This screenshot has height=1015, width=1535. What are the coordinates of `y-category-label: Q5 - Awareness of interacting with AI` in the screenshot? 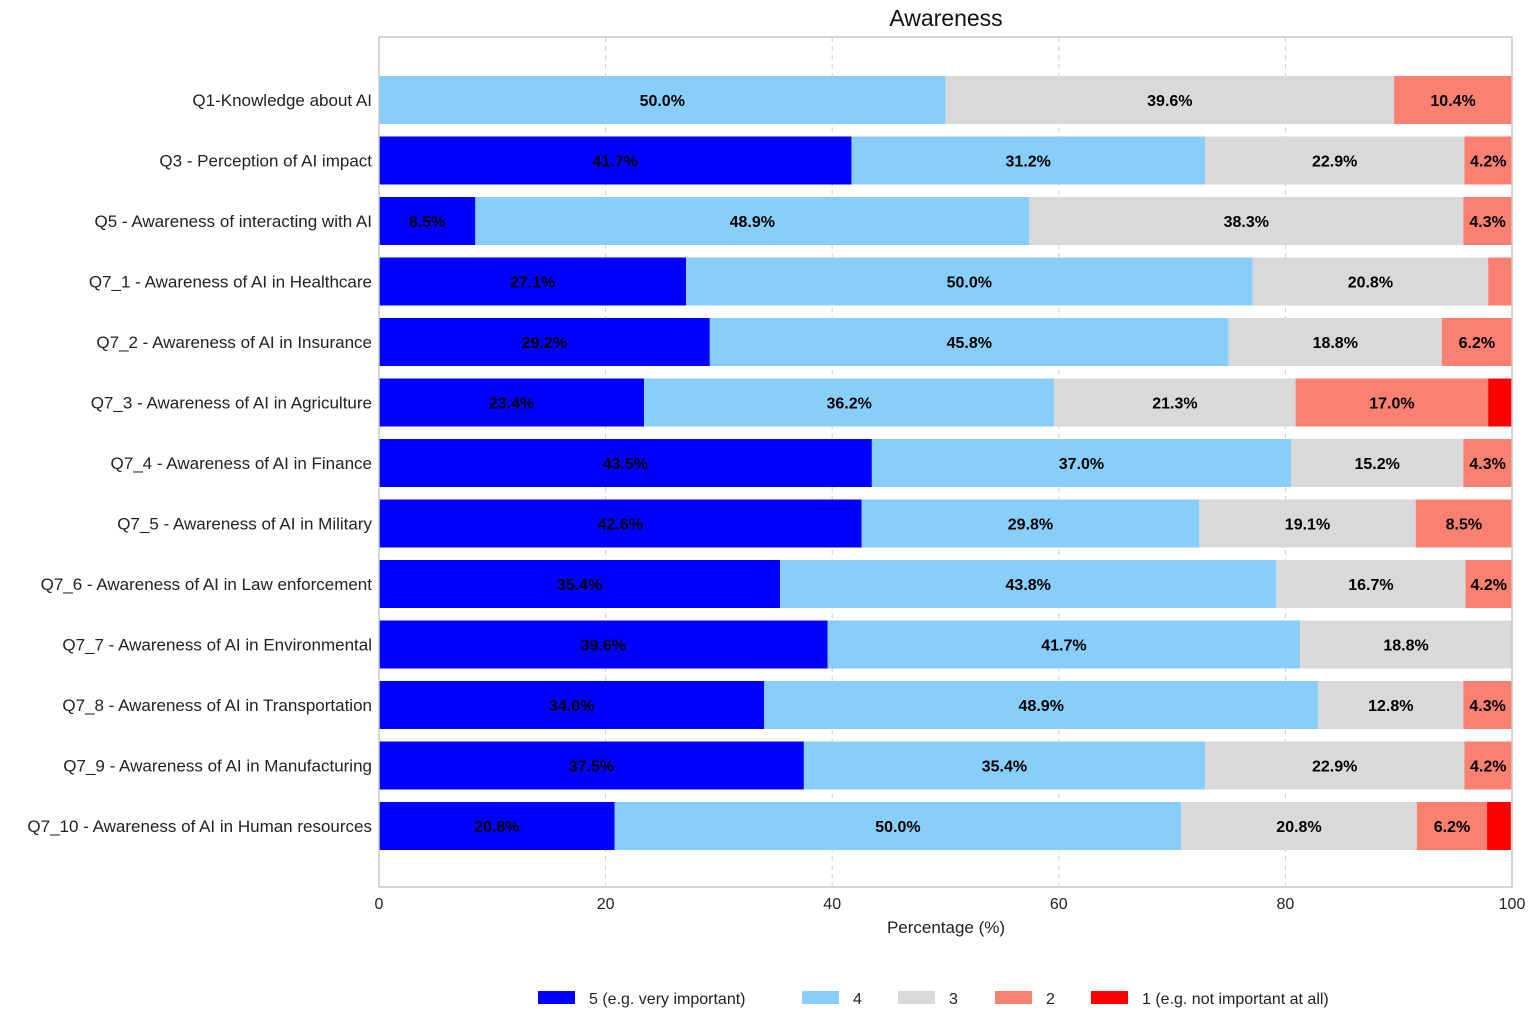 It's located at (234, 221).